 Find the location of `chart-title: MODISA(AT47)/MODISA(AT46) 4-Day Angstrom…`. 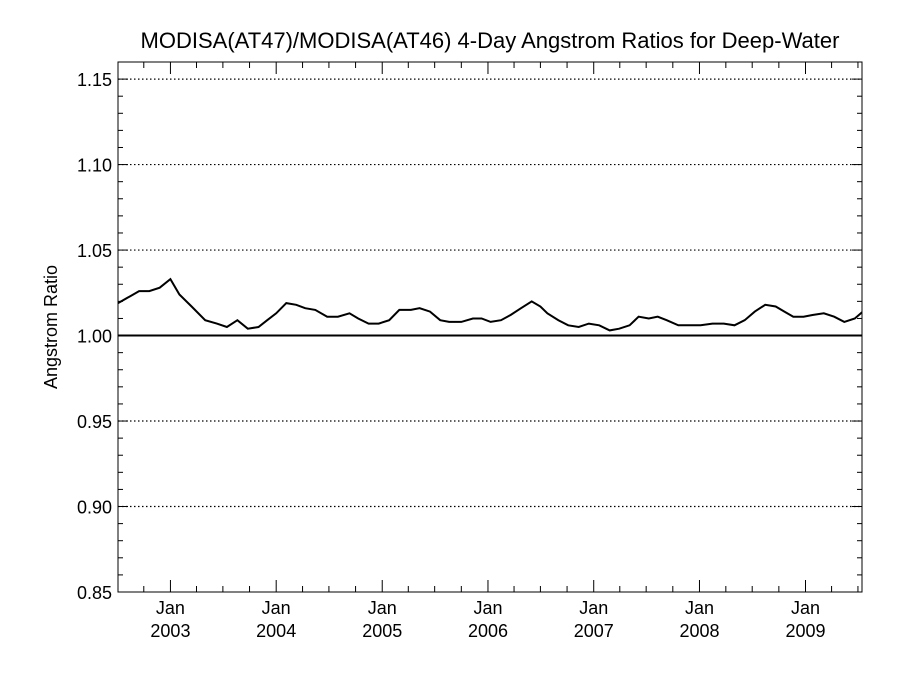

chart-title: MODISA(AT47)/MODISA(AT46) 4-Day Angstrom… is located at coordinates (490, 40).